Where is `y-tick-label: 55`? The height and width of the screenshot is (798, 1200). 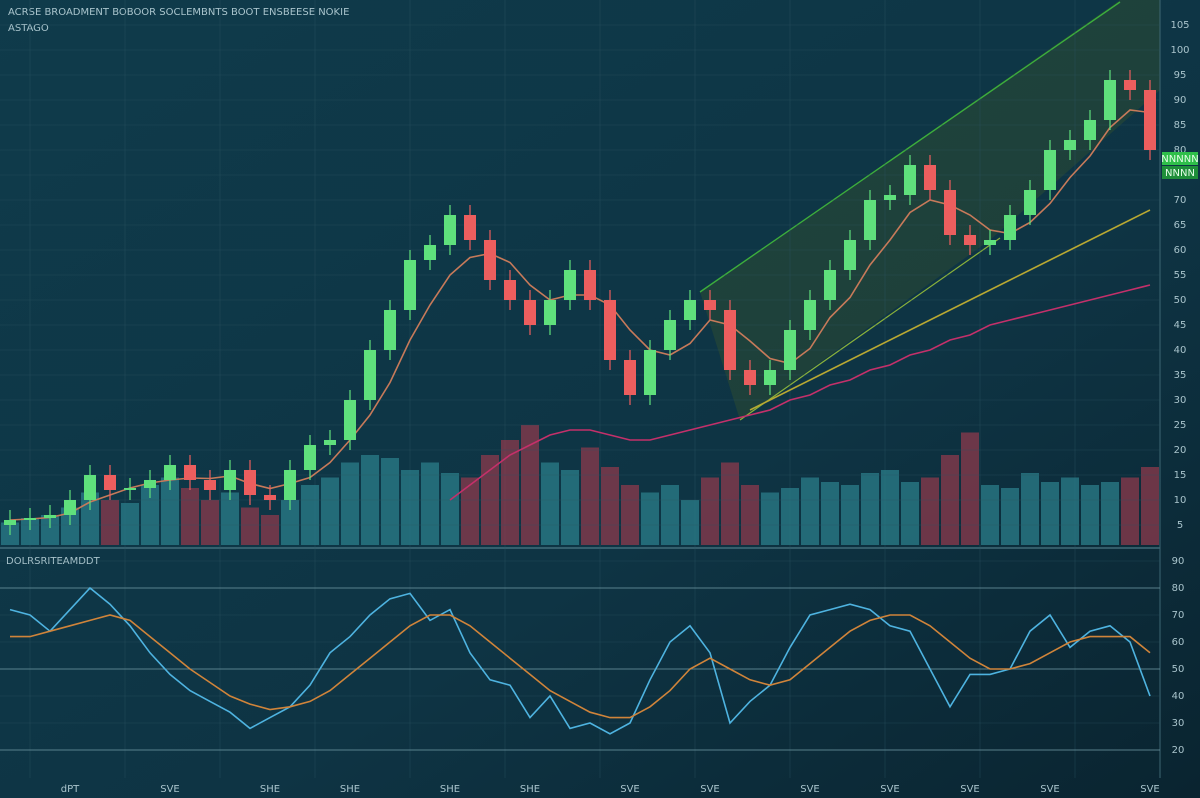 y-tick-label: 55 is located at coordinates (1180, 275).